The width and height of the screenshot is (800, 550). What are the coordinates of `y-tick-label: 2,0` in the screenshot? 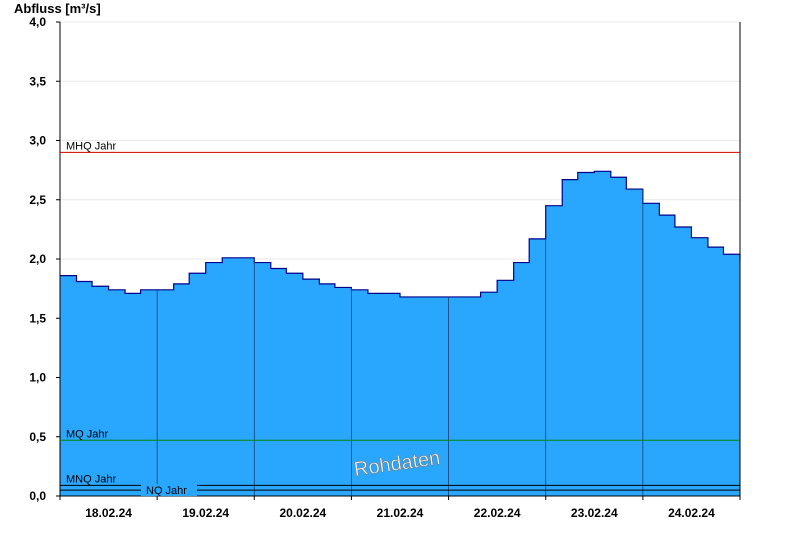 It's located at (37, 259).